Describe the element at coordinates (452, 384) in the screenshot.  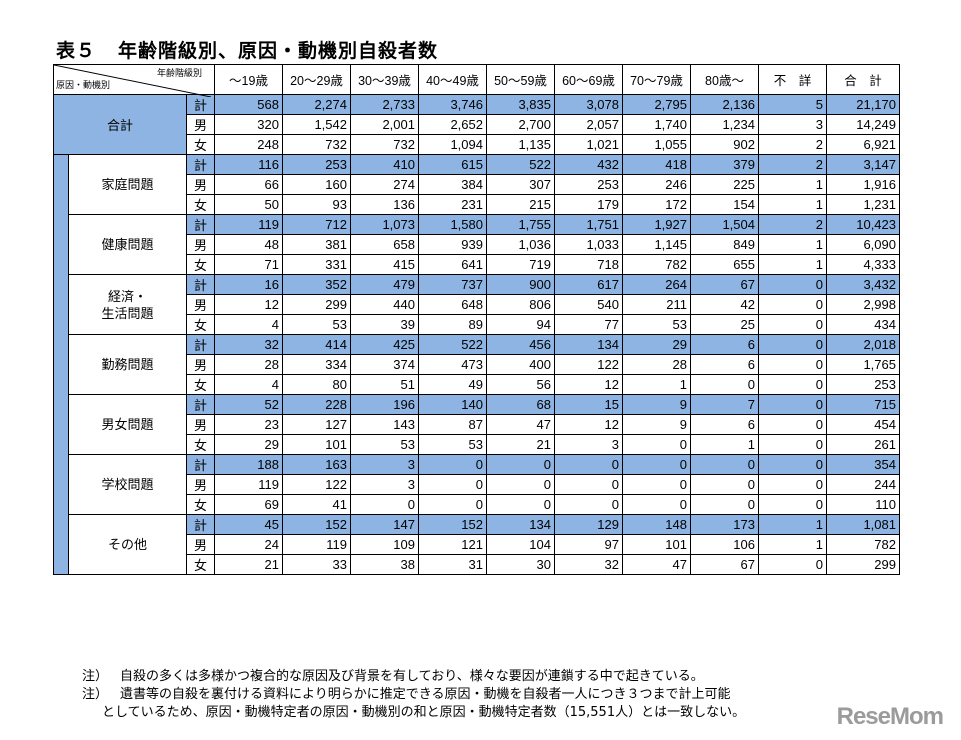
I see `value-cell: 49` at that location.